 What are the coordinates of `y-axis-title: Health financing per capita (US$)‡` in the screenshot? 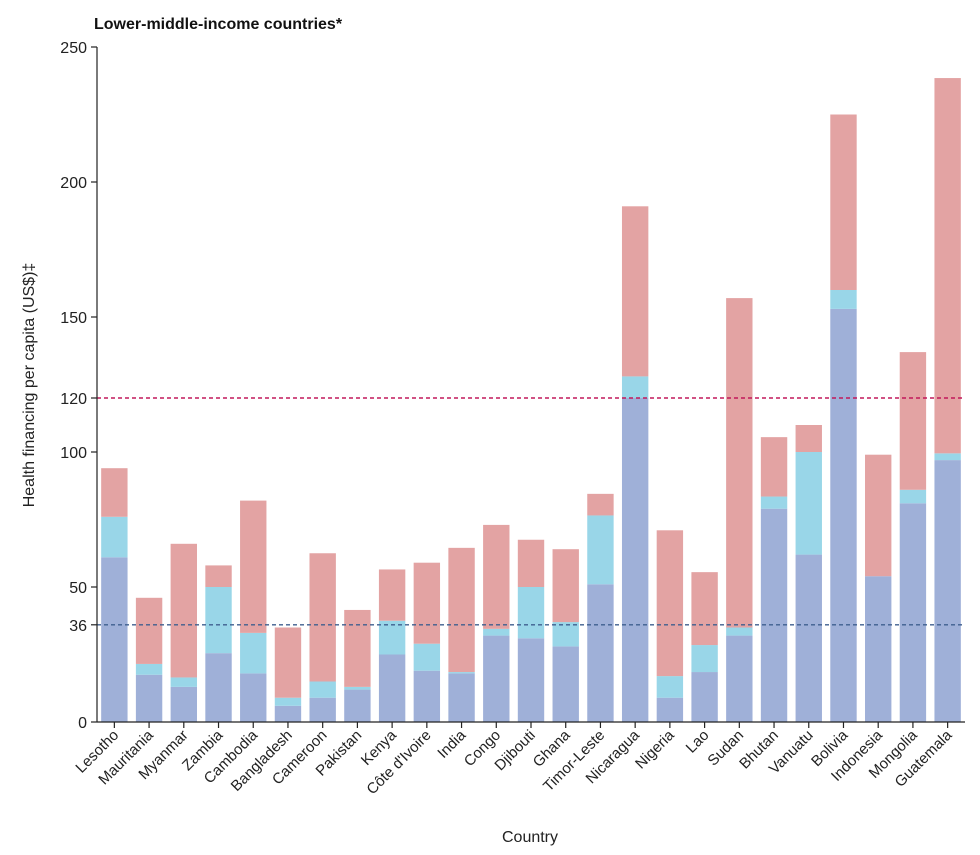 It's located at (29, 385).